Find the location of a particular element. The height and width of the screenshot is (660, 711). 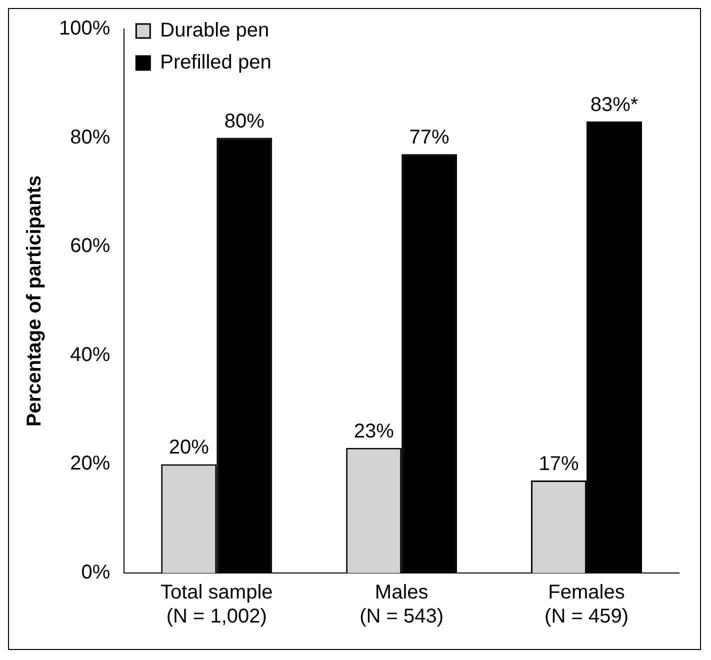

data-label: 83%* is located at coordinates (614, 105).